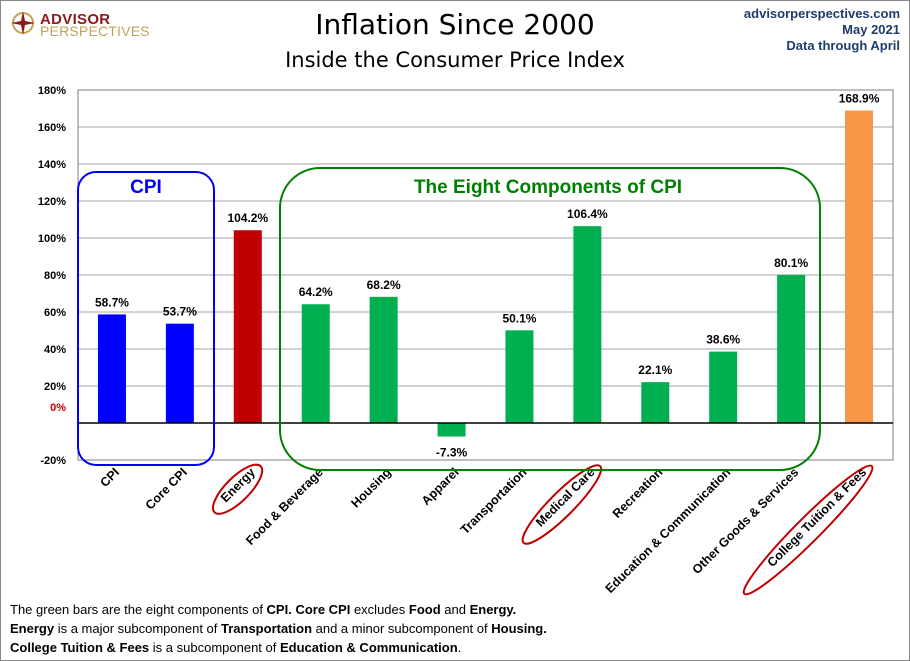 This screenshot has height=661, width=910. I want to click on footnote-segment: Transportation, so click(267, 628).